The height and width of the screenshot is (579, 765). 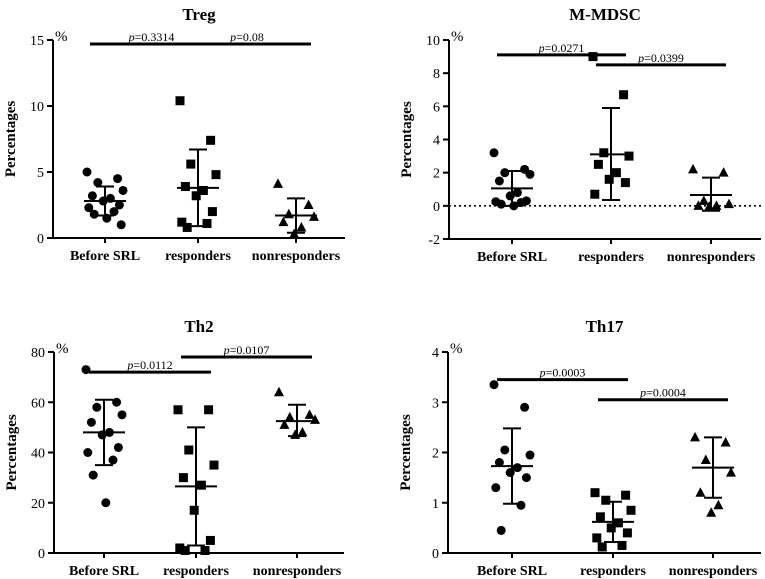 What do you see at coordinates (37, 107) in the screenshot?
I see `y-tick-label: 10` at bounding box center [37, 107].